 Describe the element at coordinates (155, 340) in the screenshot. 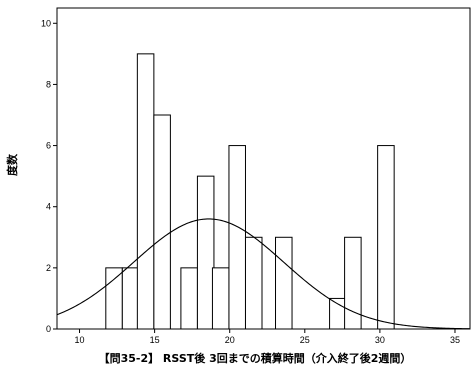

I see `x-tick-label: 15` at that location.